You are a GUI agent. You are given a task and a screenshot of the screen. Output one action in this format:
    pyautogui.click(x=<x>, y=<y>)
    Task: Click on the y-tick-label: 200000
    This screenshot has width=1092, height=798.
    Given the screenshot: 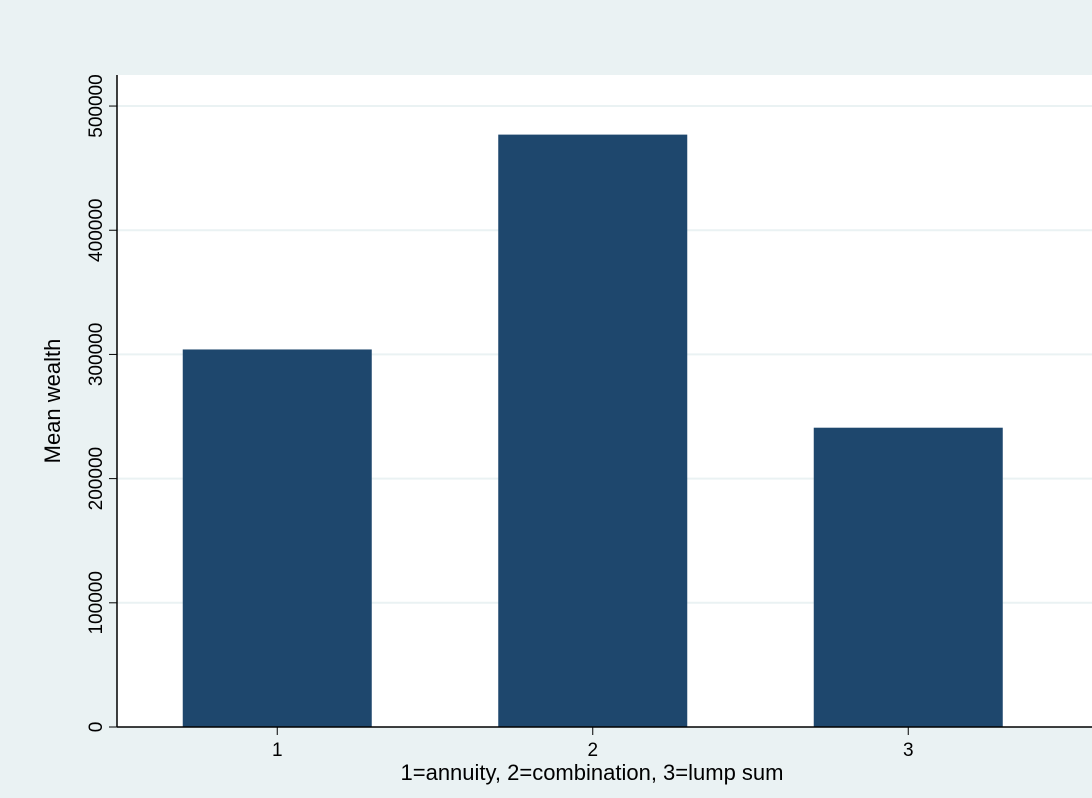 What is the action you would take?
    pyautogui.click(x=96, y=478)
    